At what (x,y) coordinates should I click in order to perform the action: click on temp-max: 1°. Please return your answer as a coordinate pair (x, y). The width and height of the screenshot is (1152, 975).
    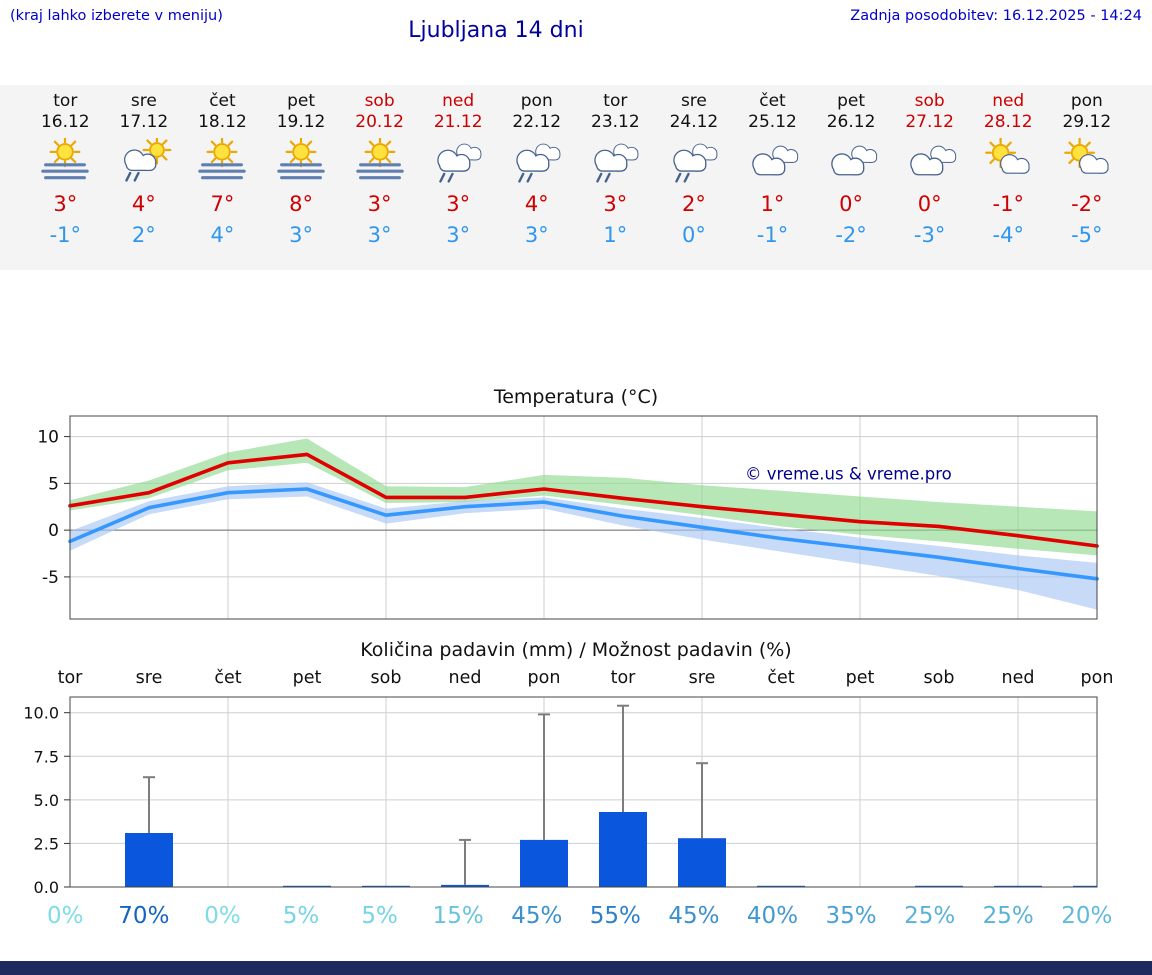
    Looking at the image, I should click on (772, 204).